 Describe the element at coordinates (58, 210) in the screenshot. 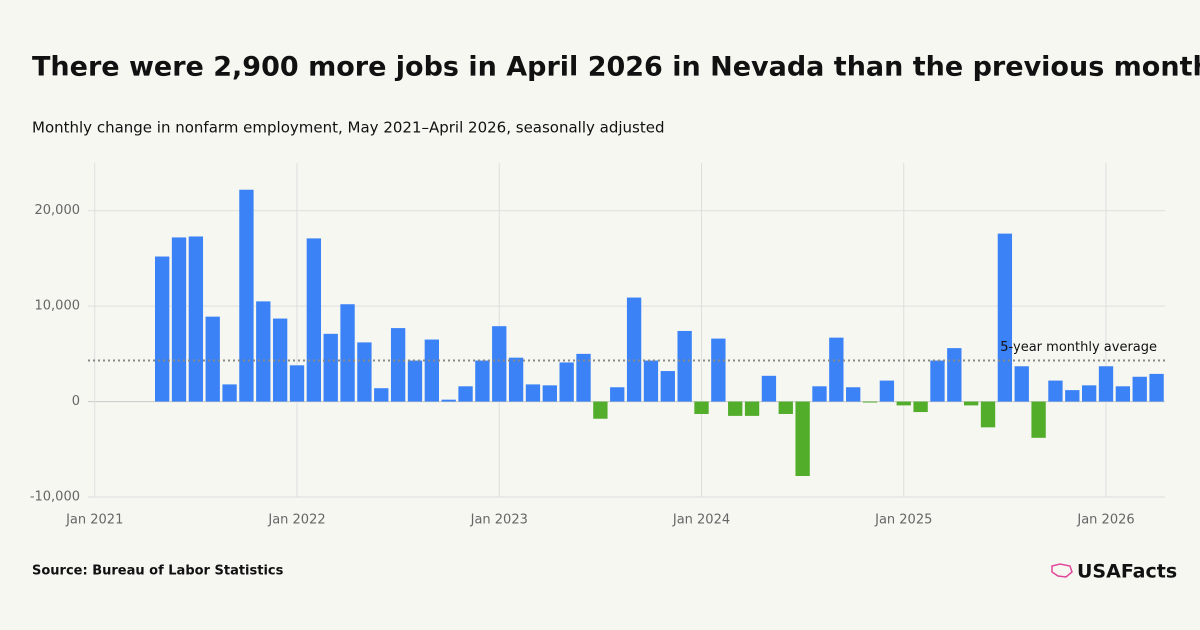

I see `y-tick-label: 20,000` at that location.